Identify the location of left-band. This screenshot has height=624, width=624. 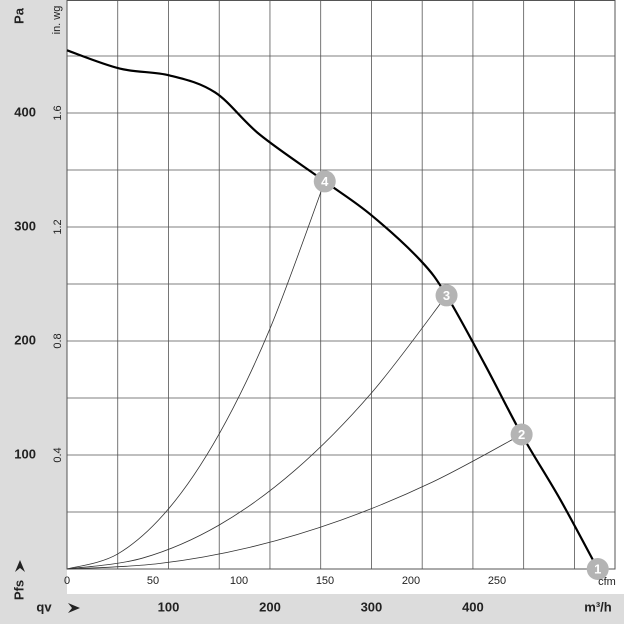
(33, 297).